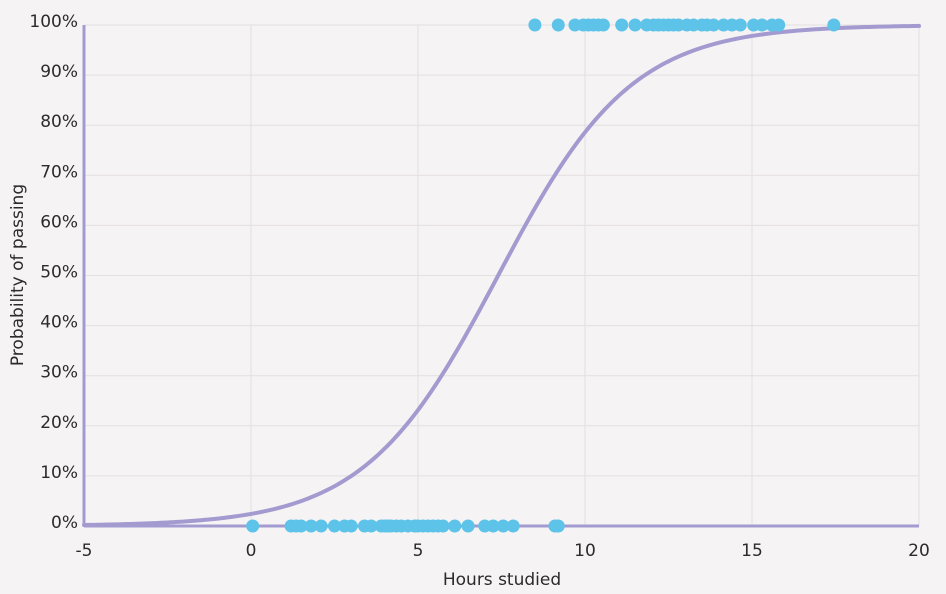 The height and width of the screenshot is (594, 946). Describe the element at coordinates (502, 580) in the screenshot. I see `x-axis-label: Hours studied` at that location.